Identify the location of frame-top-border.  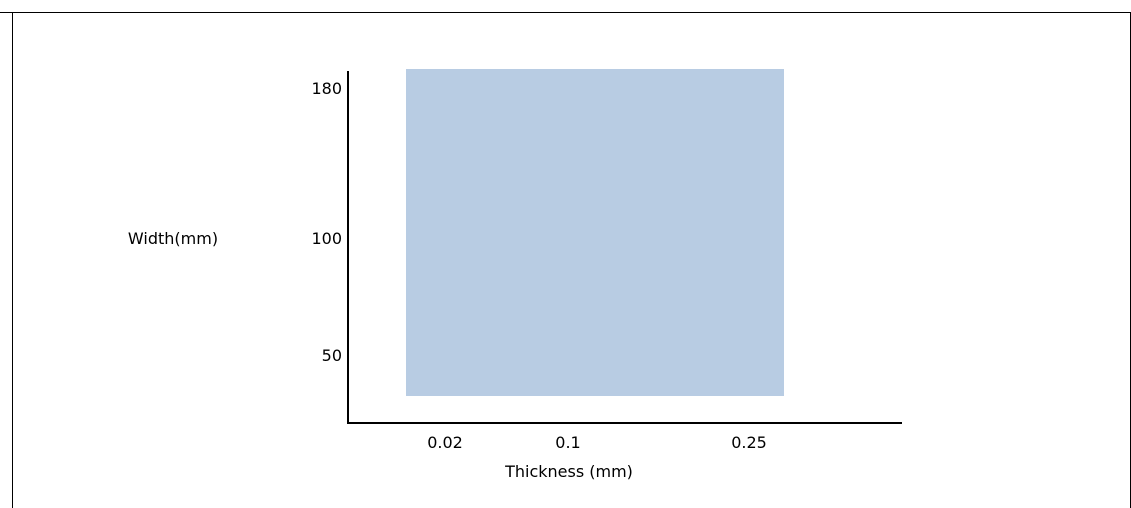
(565, 12).